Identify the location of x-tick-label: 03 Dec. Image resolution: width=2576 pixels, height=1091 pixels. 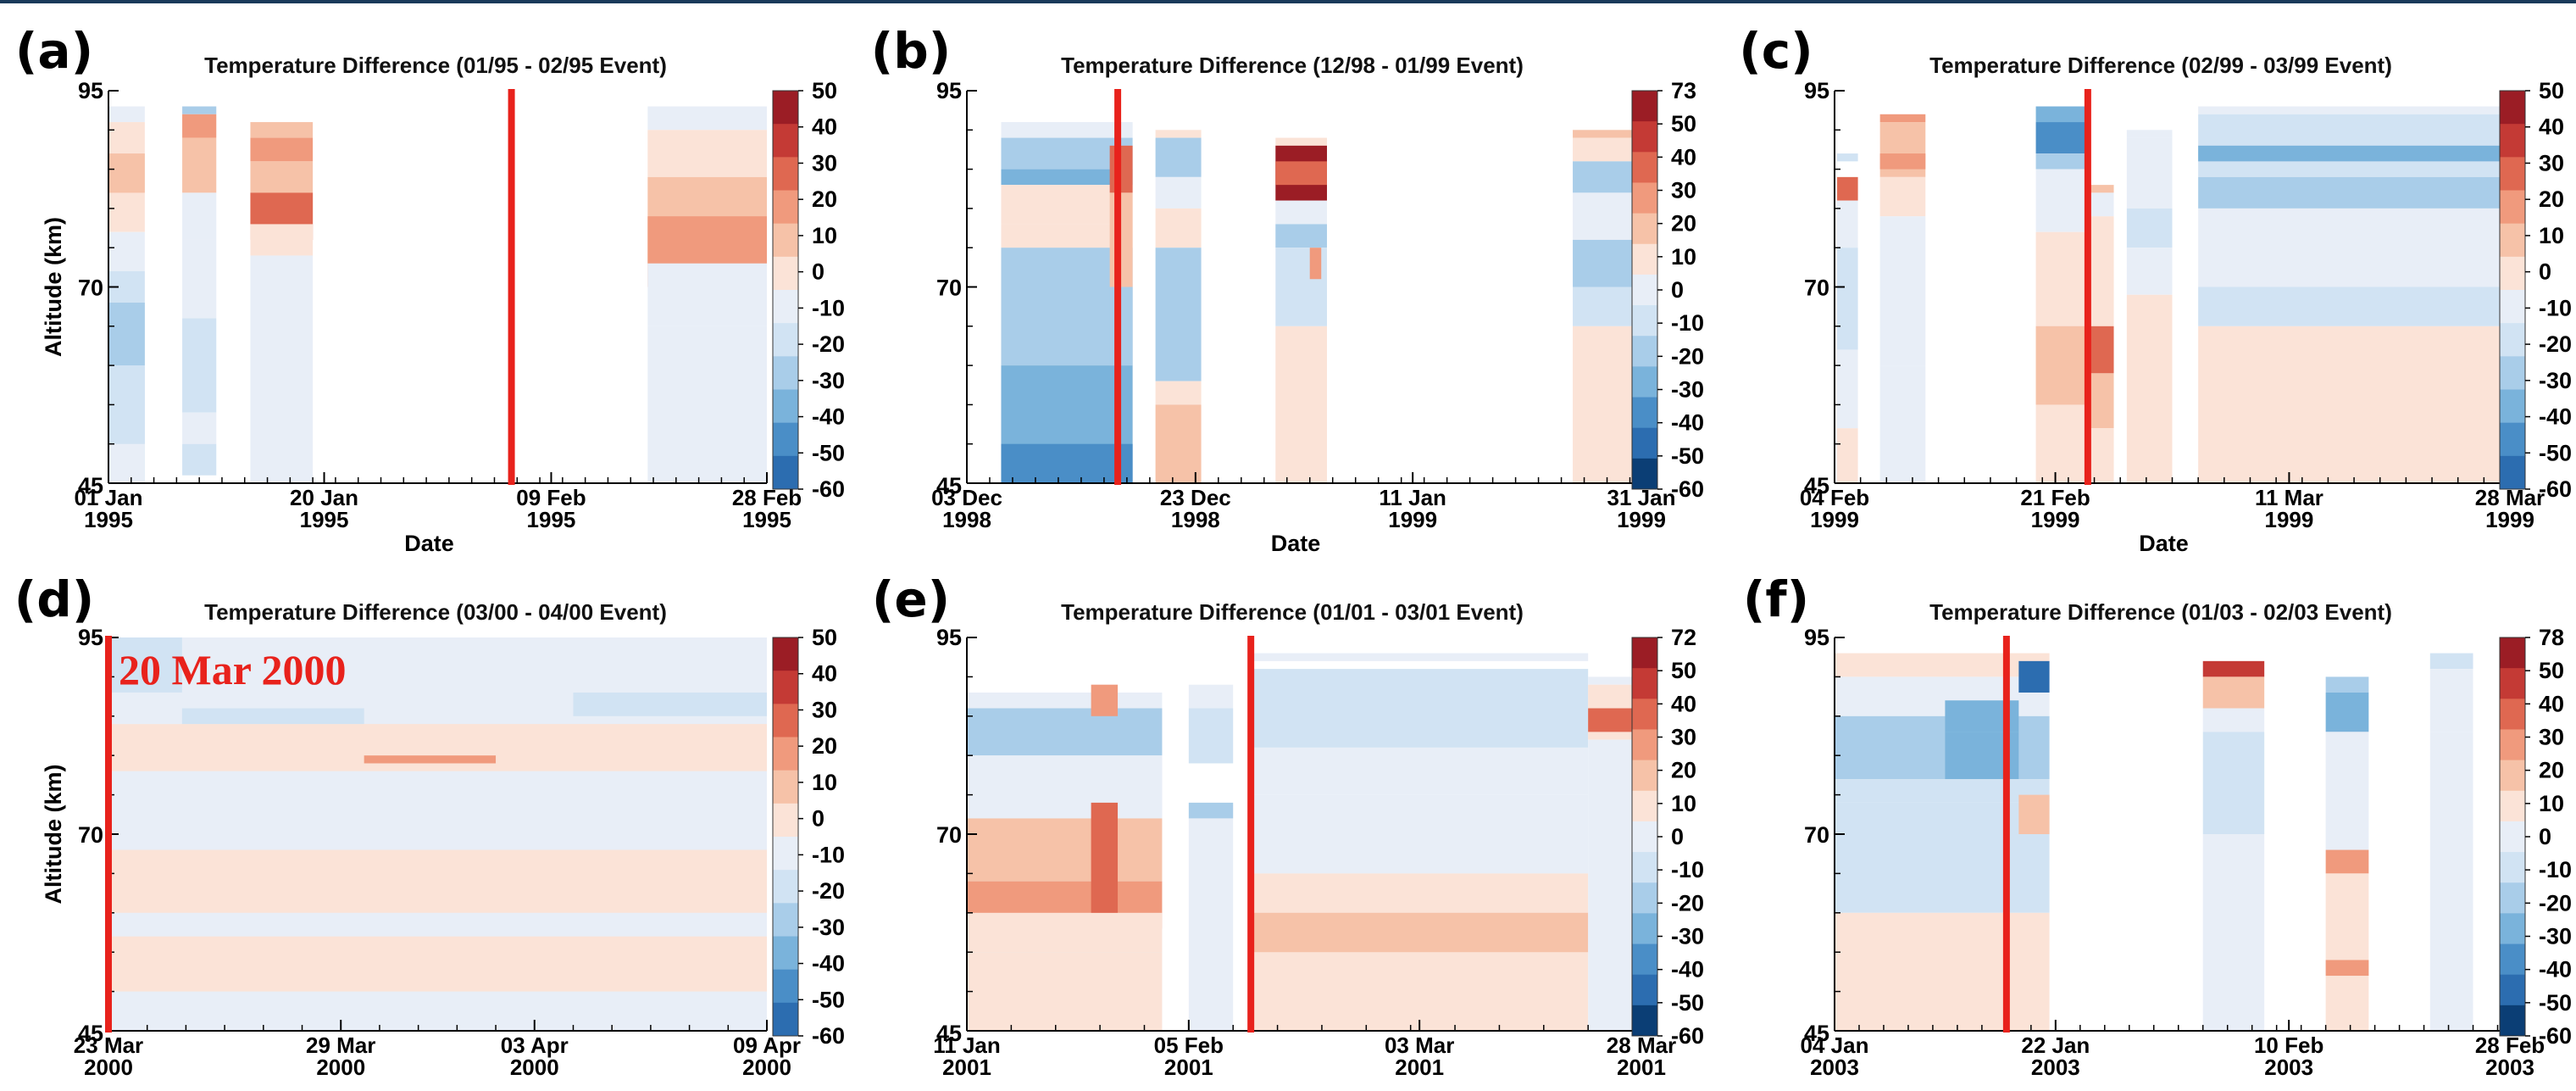
(966, 497).